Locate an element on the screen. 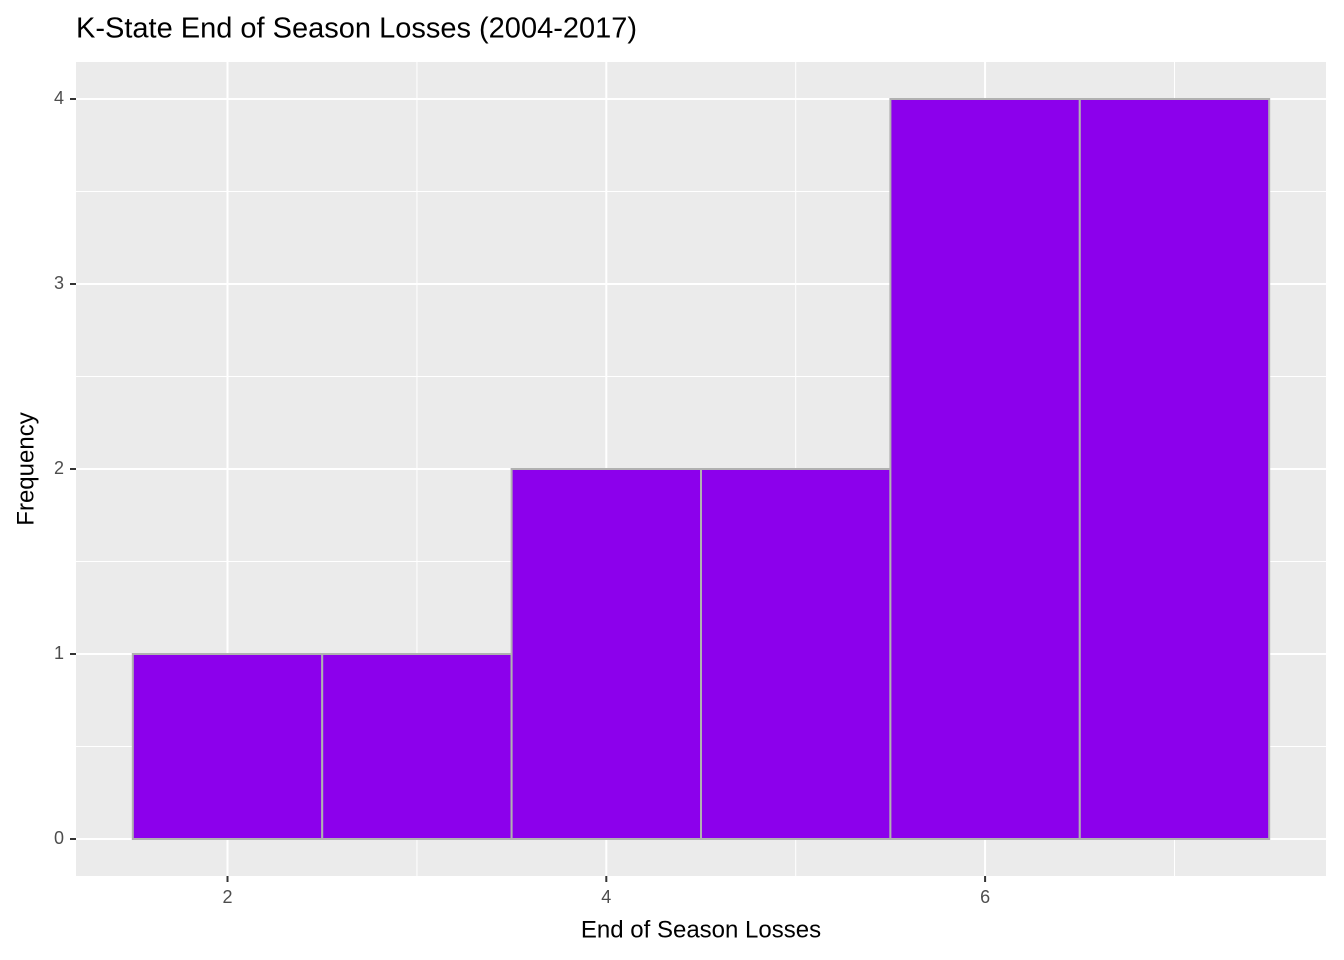 The width and height of the screenshot is (1344, 960). x-tick-label: 4 is located at coordinates (606, 897).